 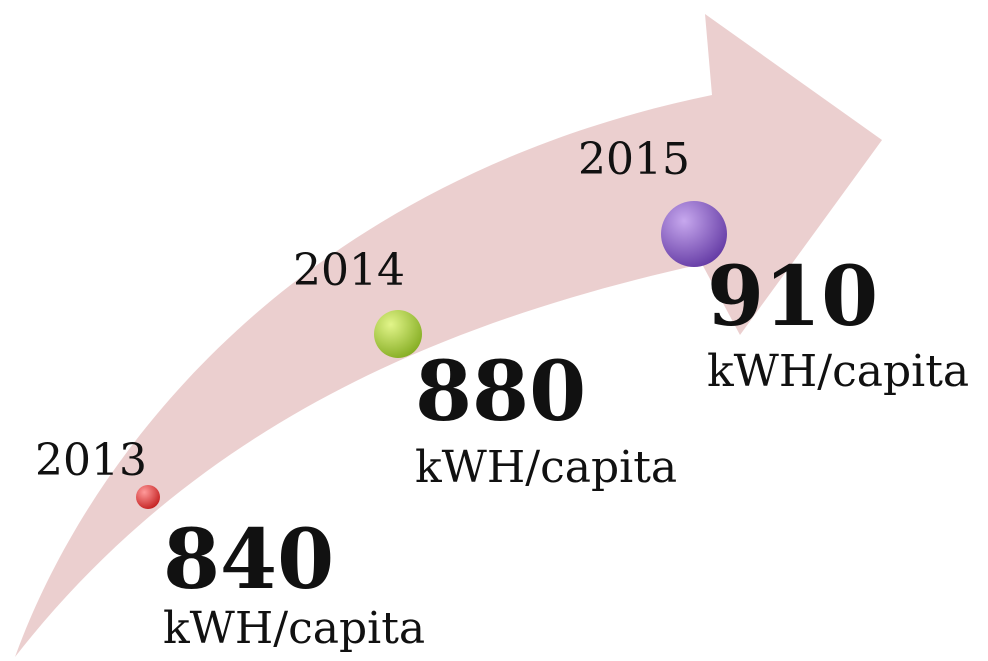 I want to click on year: 2015, so click(x=634, y=159).